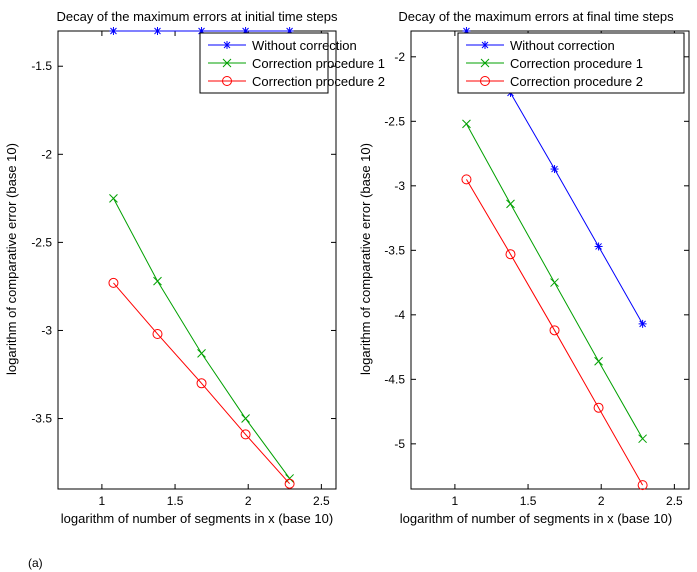 This screenshot has height=572, width=697. What do you see at coordinates (399, 315) in the screenshot?
I see `y-tick-label: -4` at bounding box center [399, 315].